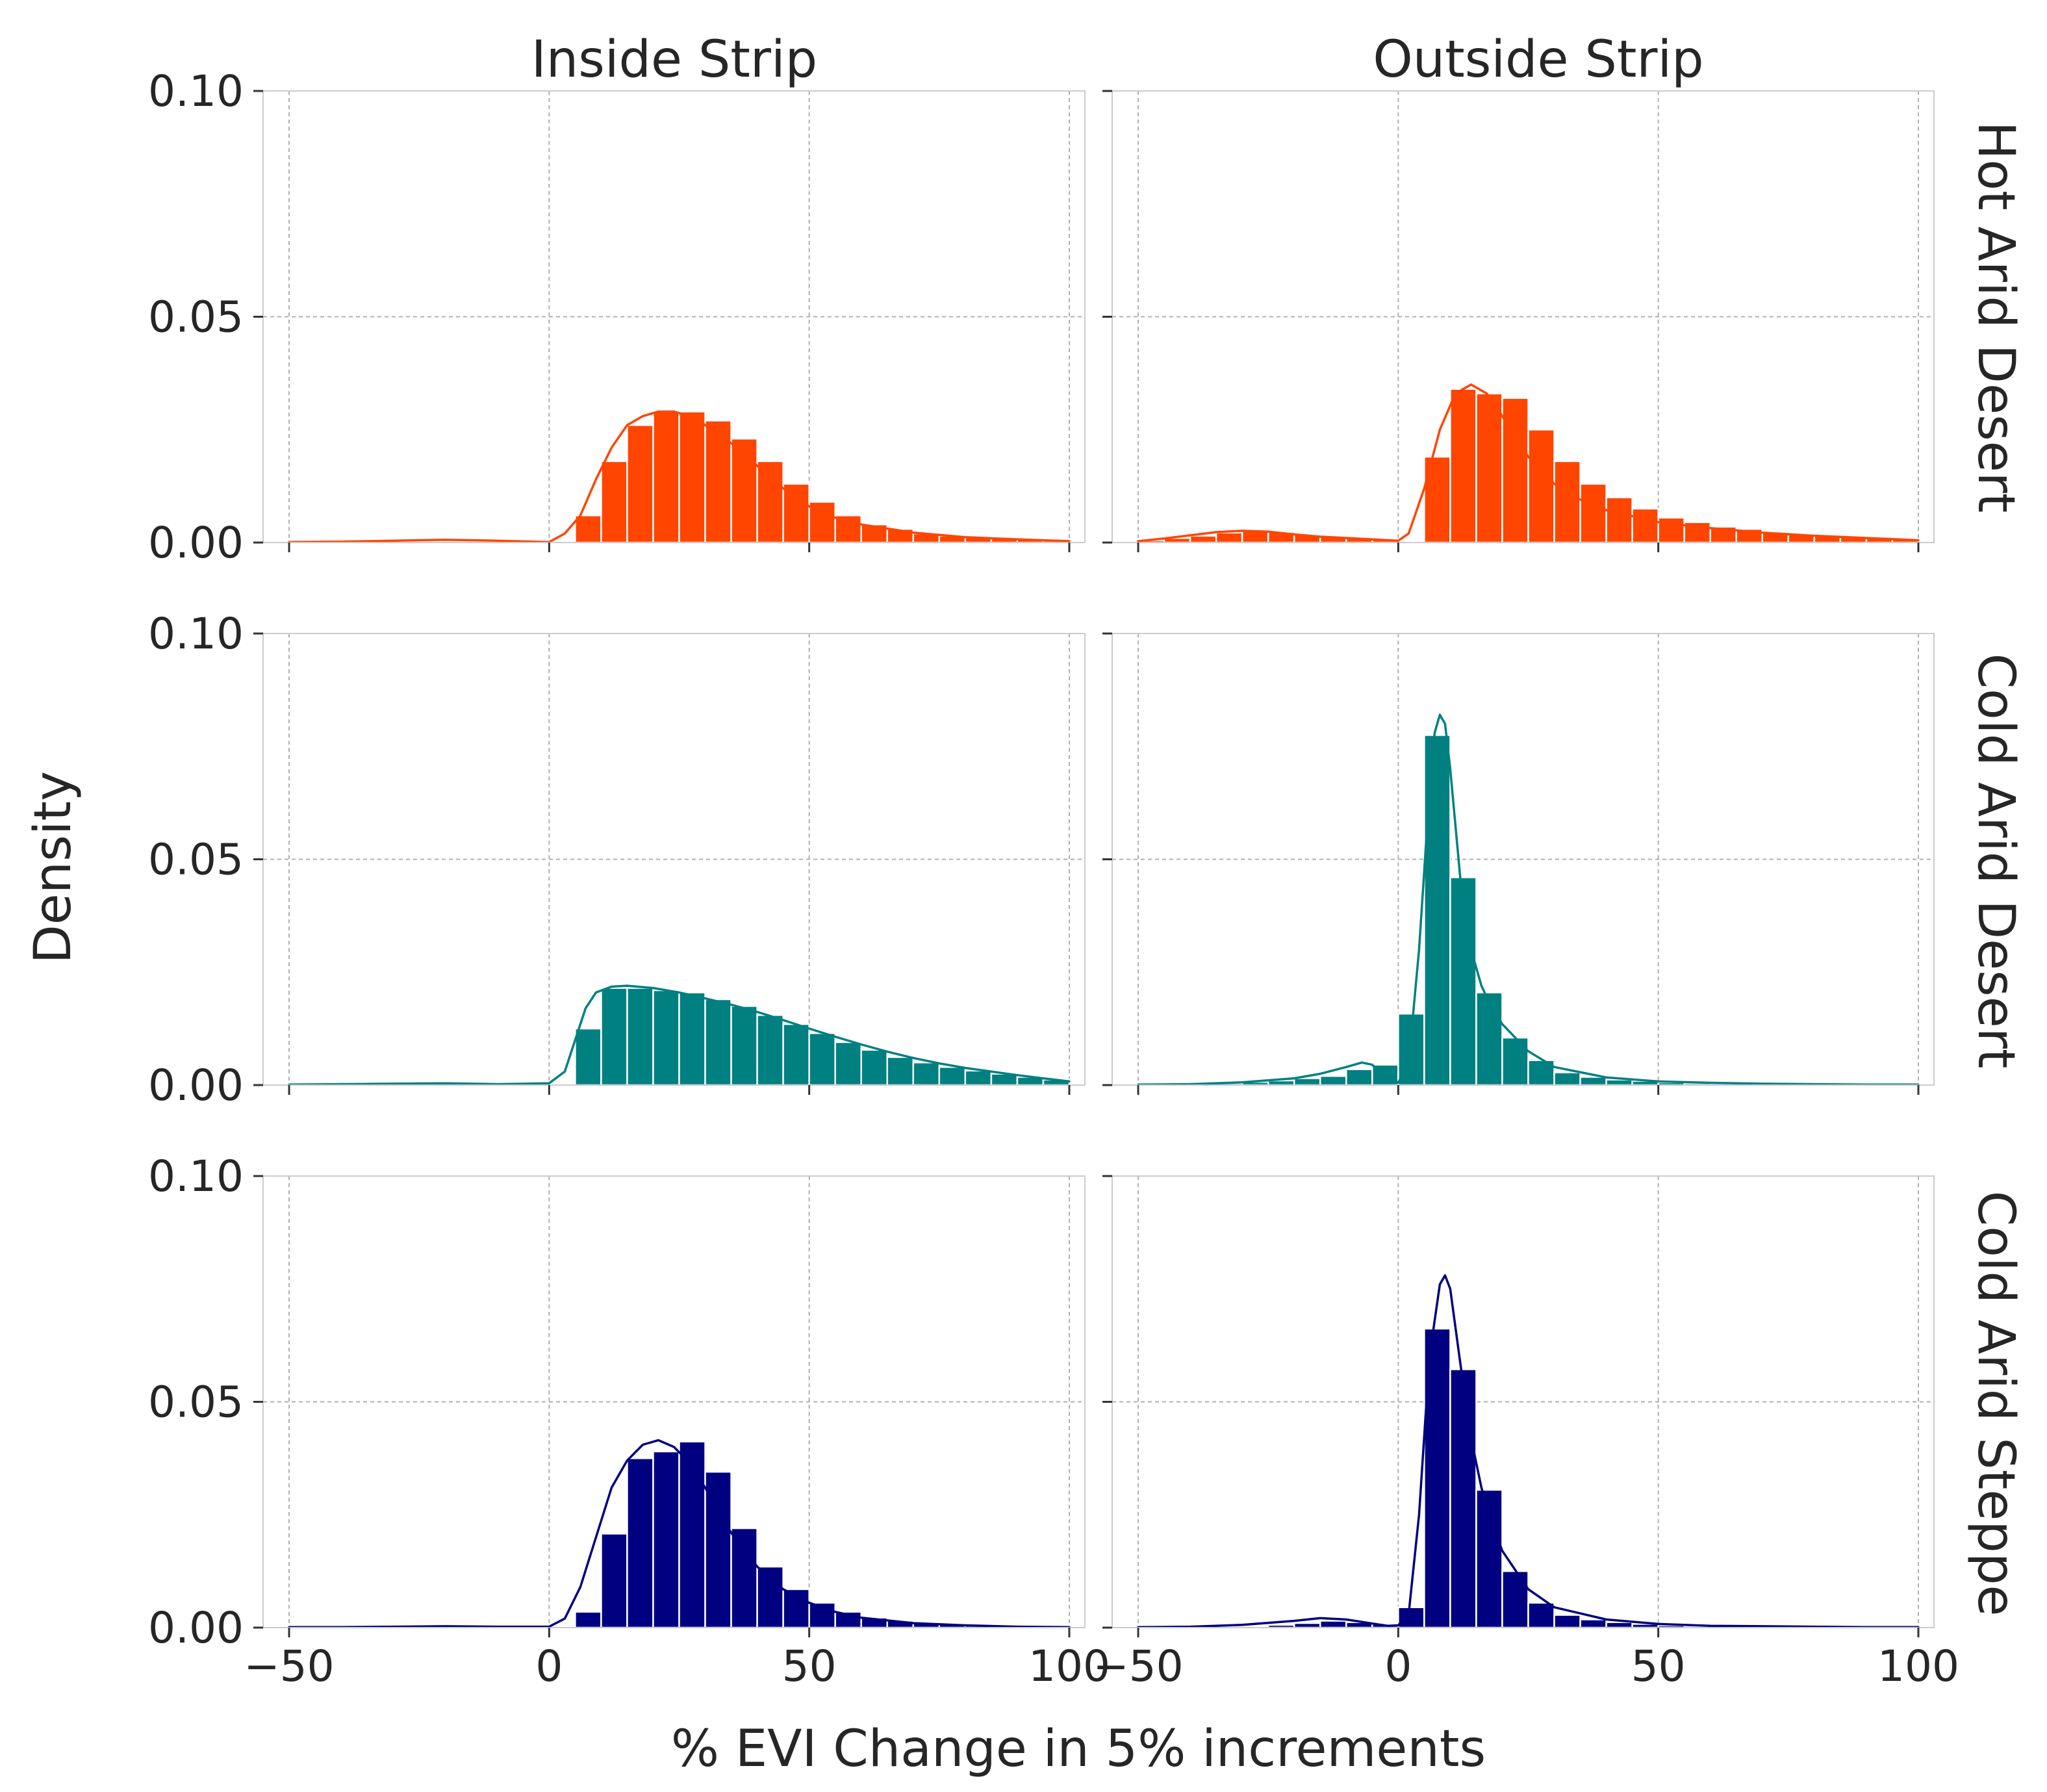  I want to click on y-axis-title: Density, so click(53, 867).